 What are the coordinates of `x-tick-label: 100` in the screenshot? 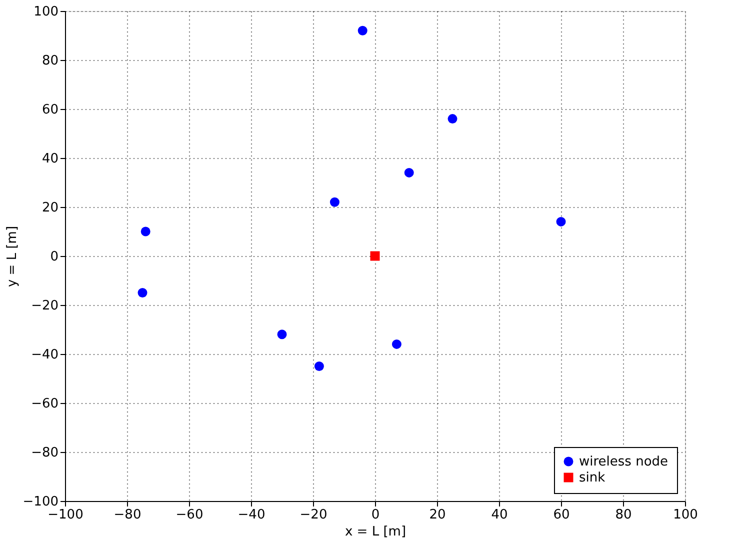 It's located at (685, 515).